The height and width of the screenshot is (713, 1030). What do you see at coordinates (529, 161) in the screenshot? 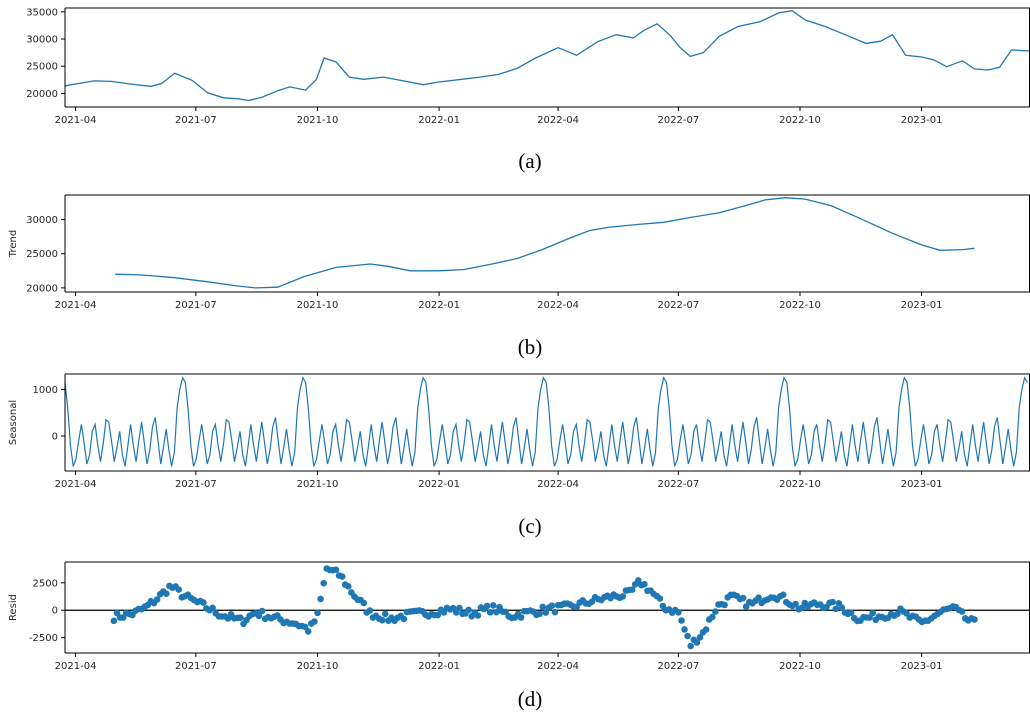
I see `panel-caption: (a)` at bounding box center [529, 161].